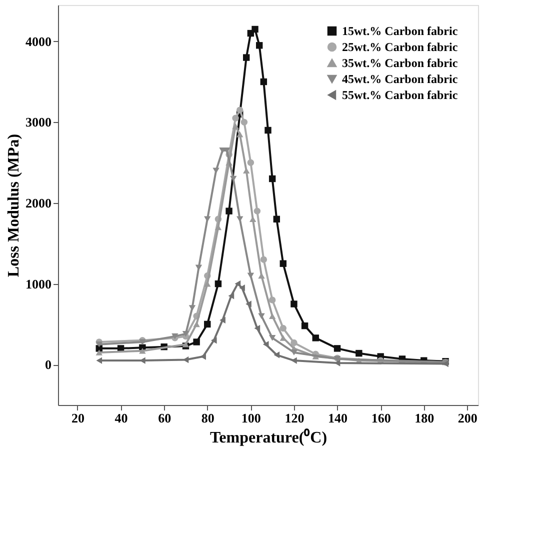  What do you see at coordinates (424, 418) in the screenshot?
I see `x-tick-label: 180` at bounding box center [424, 418].